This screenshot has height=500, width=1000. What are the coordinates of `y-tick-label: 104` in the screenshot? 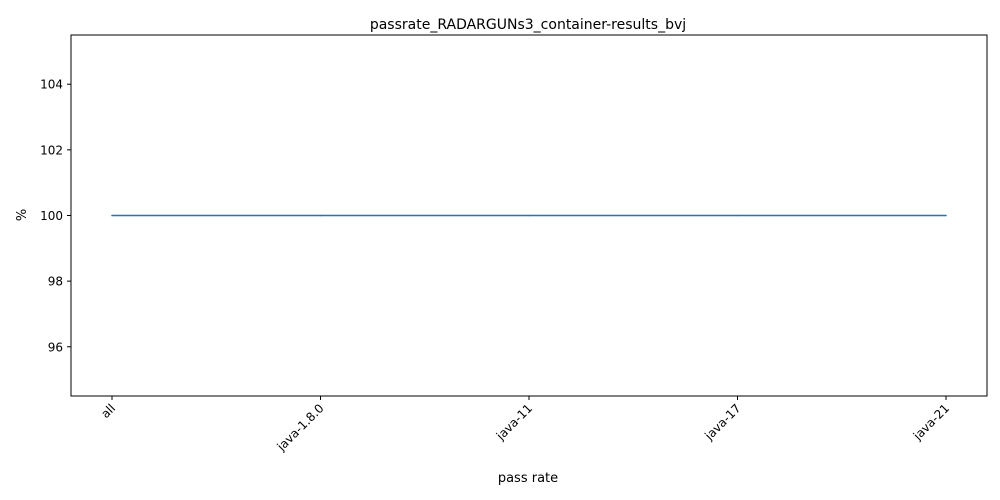 It's located at (51, 85).